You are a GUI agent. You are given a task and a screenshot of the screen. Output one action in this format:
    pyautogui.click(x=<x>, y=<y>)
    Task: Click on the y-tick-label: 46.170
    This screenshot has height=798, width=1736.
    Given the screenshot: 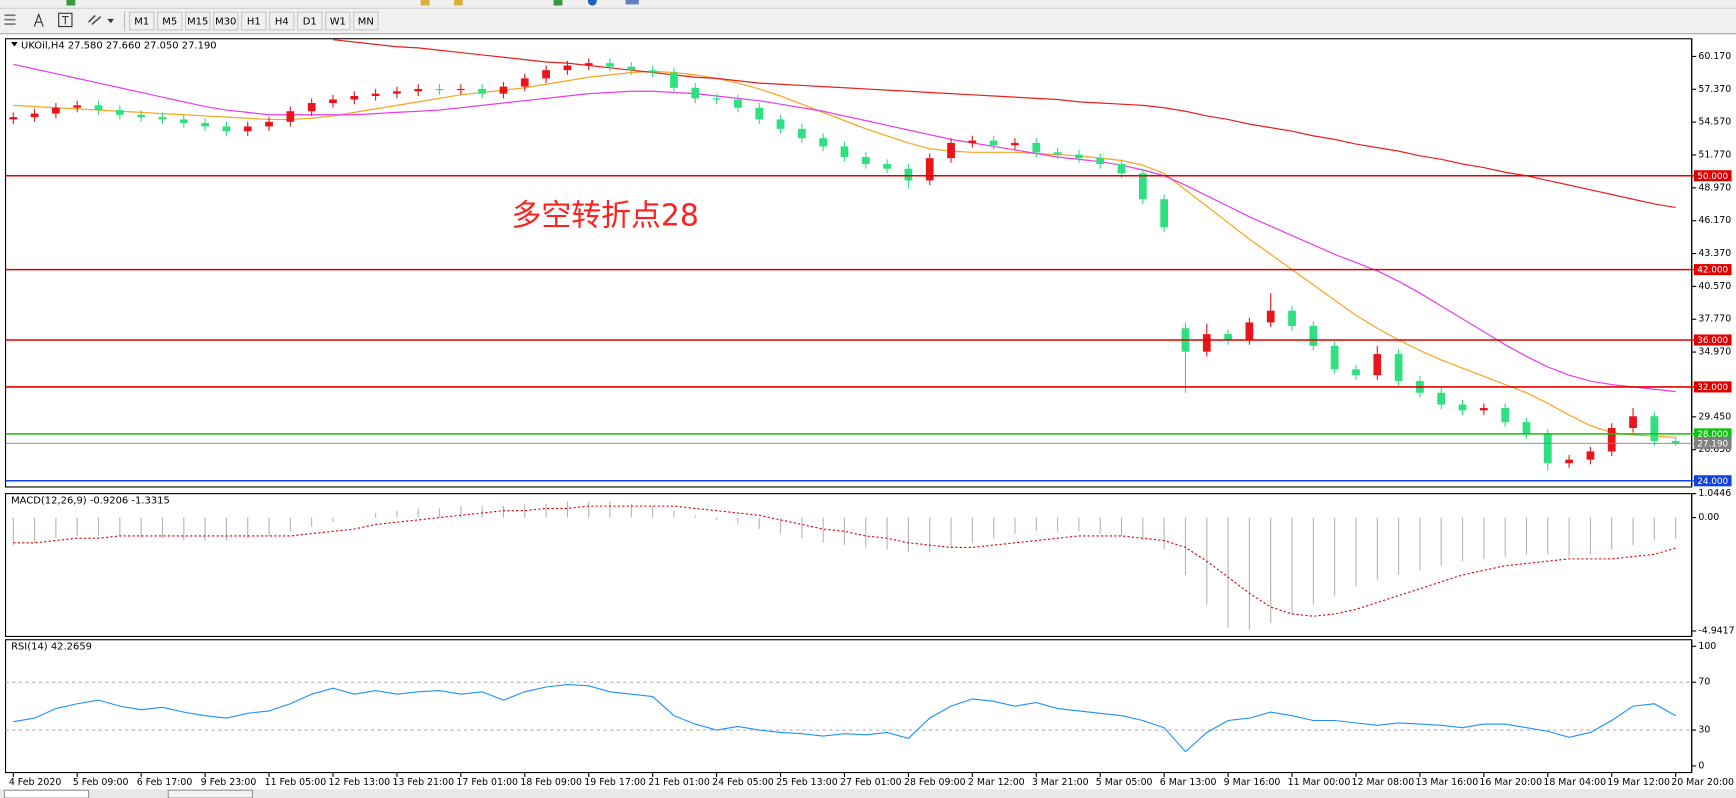 What is the action you would take?
    pyautogui.click(x=1714, y=220)
    